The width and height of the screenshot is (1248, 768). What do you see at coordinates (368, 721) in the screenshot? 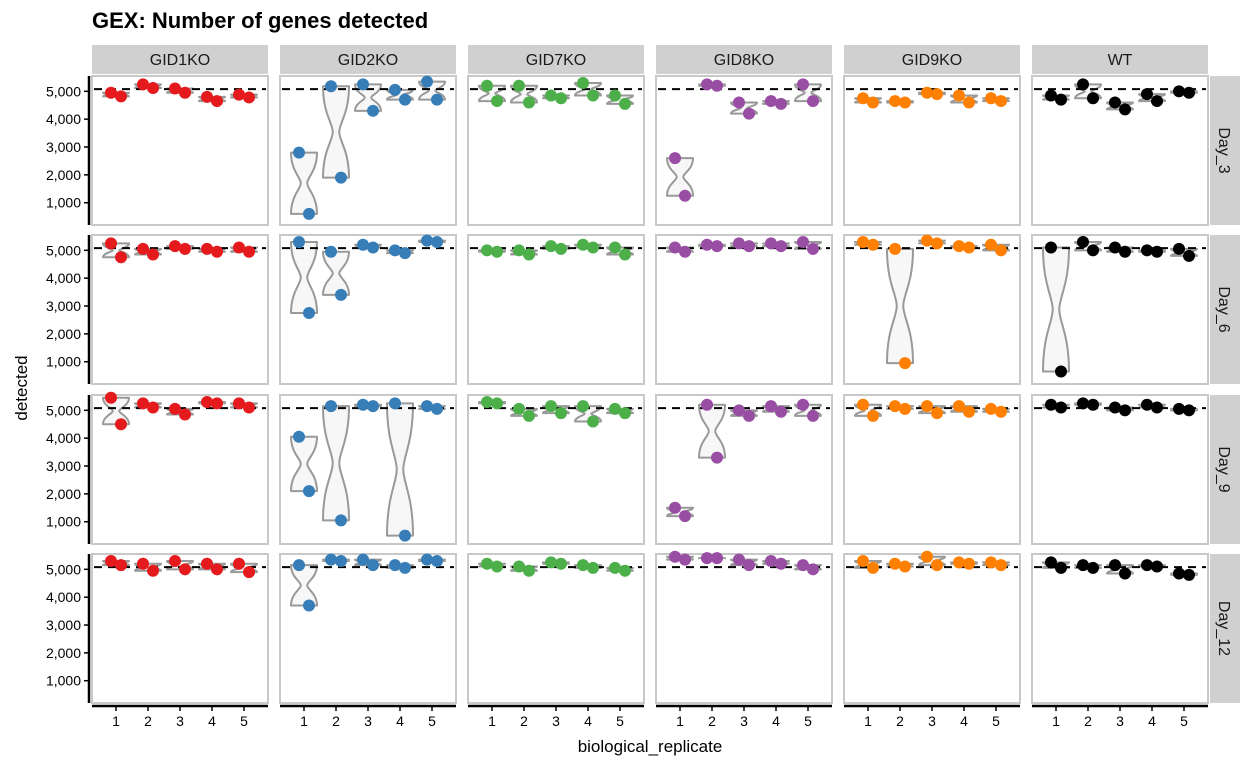
I see `x-tick-label: 3` at bounding box center [368, 721].